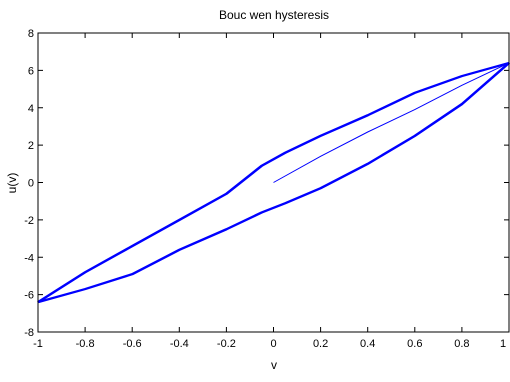  Describe the element at coordinates (503, 344) in the screenshot. I see `x-tick-label: 1` at that location.